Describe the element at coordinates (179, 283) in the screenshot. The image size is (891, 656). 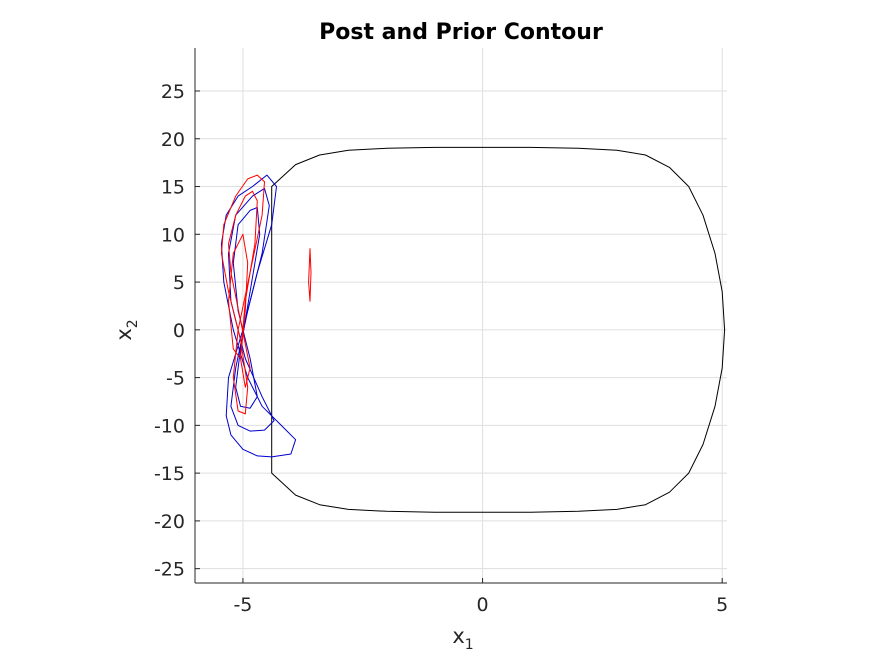
I see `y-tick-label: 5` at that location.